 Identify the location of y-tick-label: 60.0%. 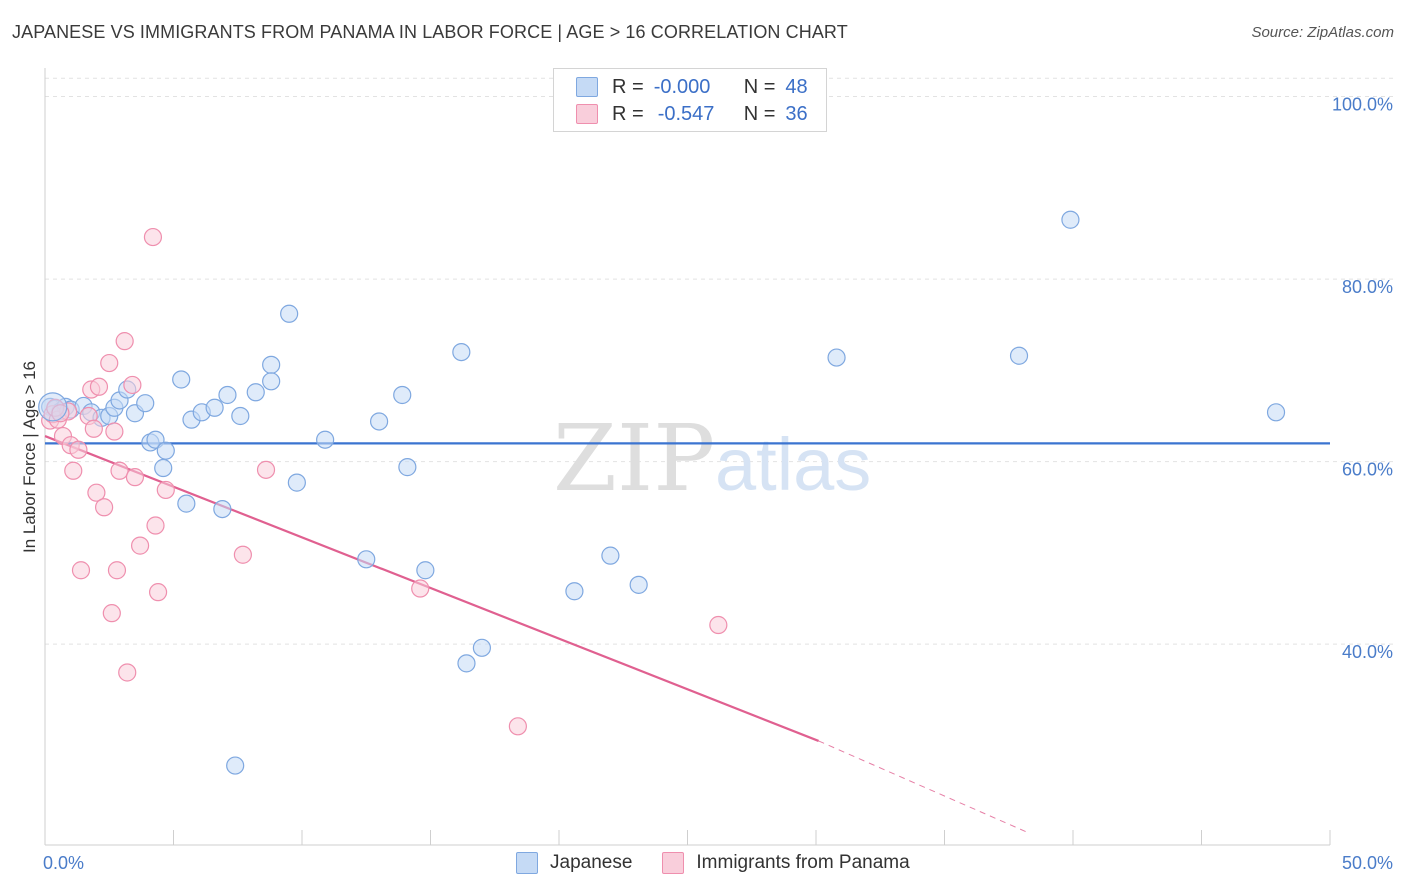
(1367, 470).